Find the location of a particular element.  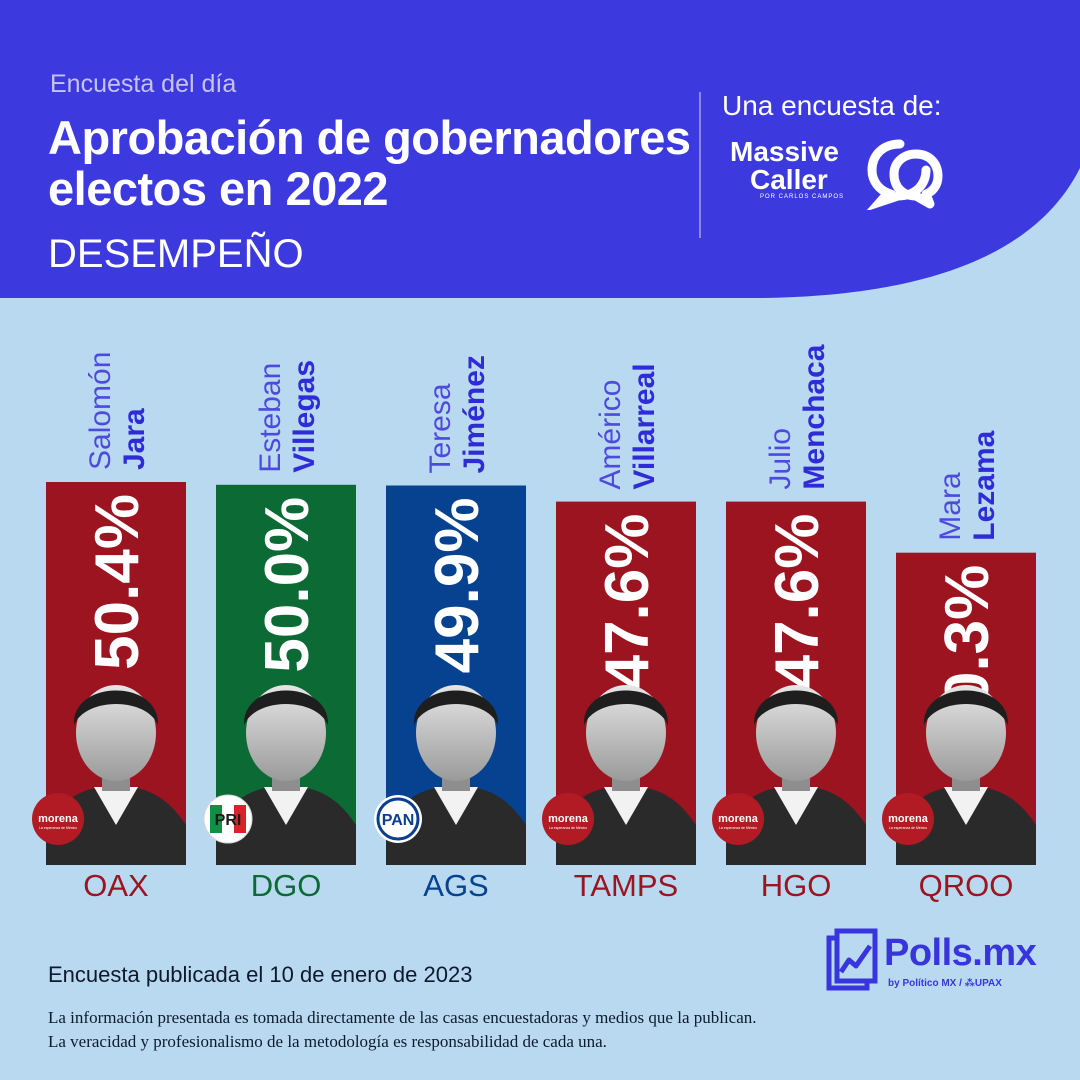

polls-chart-icon is located at coordinates (852, 959).